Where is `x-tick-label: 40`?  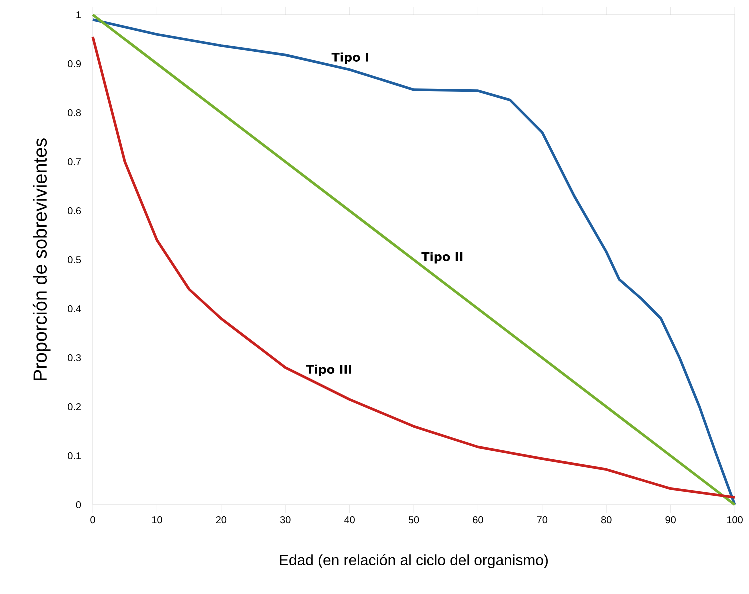
x-tick-label: 40 is located at coordinates (349, 520).